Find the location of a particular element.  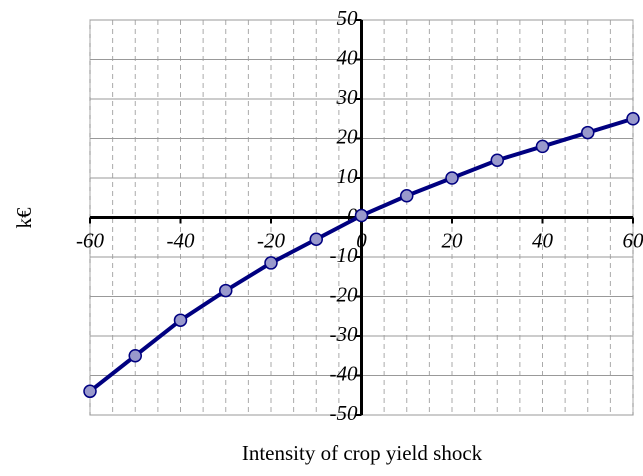

y-tick-label: 40 is located at coordinates (348, 57).